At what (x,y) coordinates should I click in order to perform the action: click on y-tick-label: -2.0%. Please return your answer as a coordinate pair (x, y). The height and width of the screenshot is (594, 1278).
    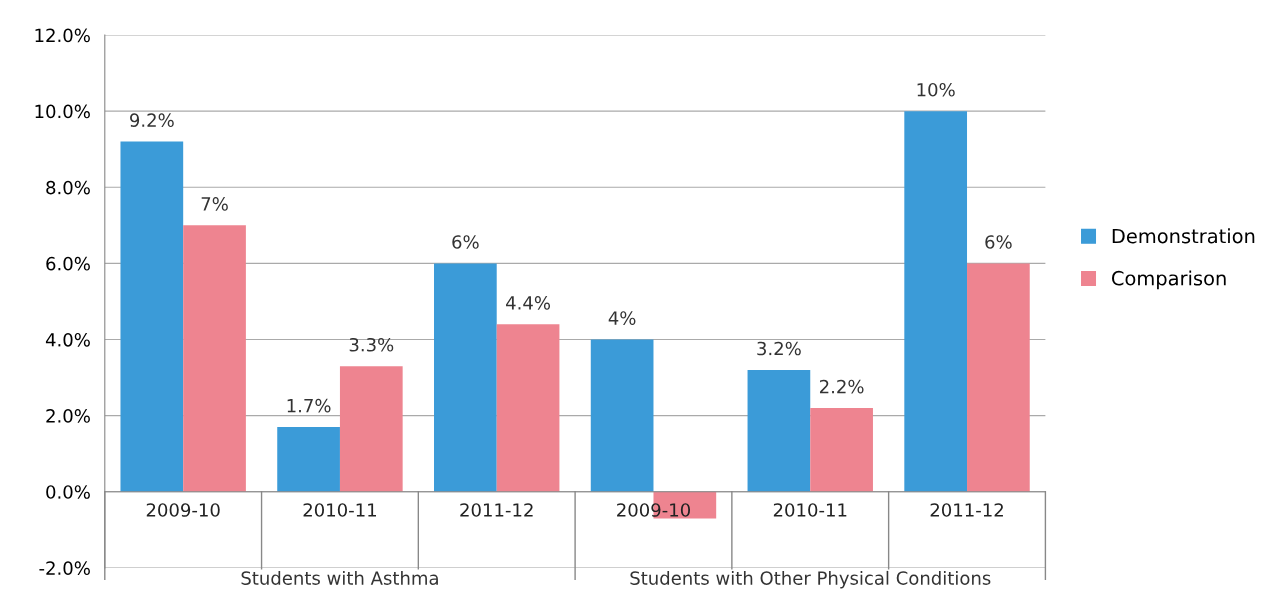
    Looking at the image, I should click on (64, 568).